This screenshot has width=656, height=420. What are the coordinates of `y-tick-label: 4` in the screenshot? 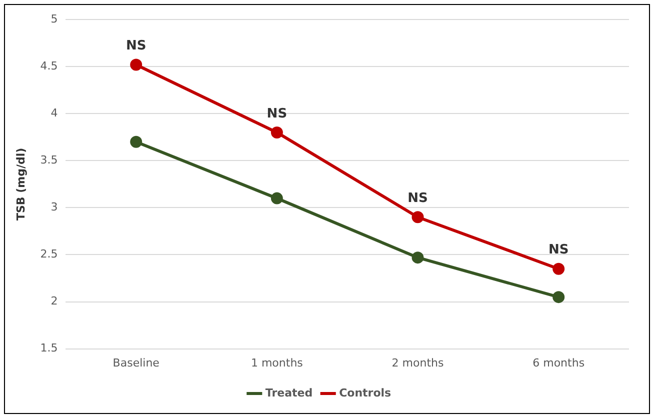 It's located at (54, 113).